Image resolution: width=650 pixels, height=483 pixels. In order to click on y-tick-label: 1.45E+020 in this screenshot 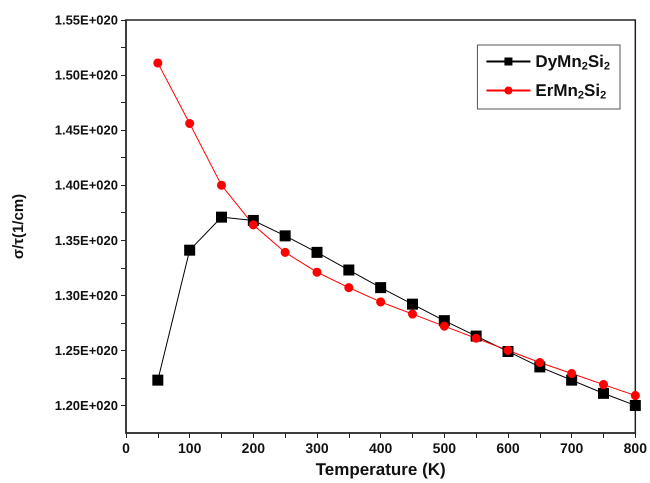, I will do `click(86, 130)`.